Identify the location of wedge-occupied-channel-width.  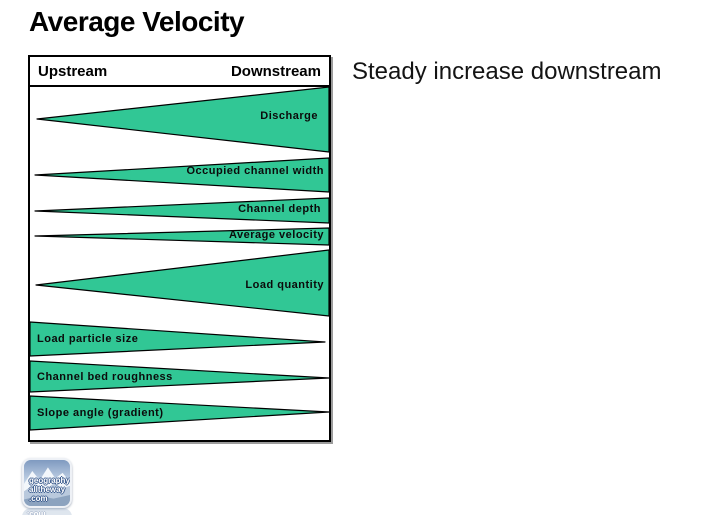
(181, 175).